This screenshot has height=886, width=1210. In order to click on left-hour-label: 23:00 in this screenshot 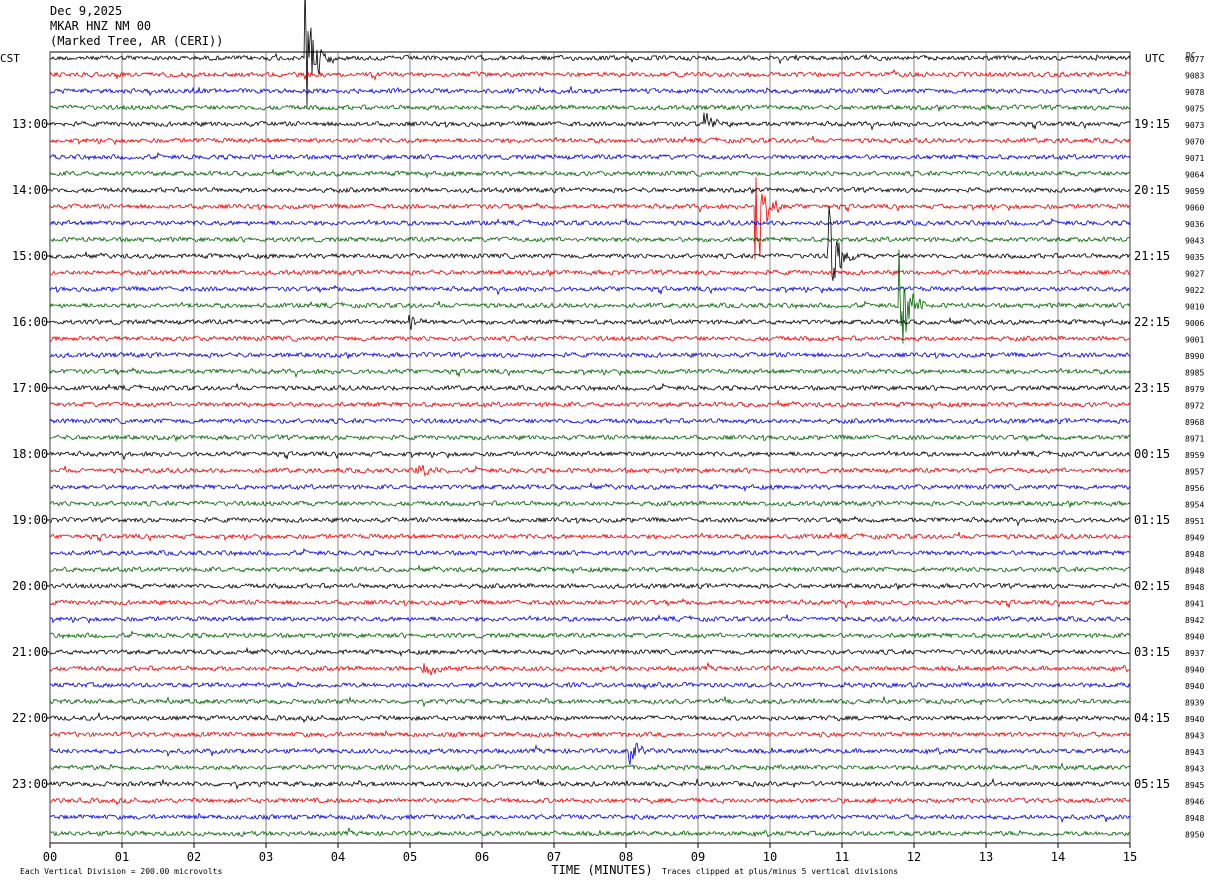, I will do `click(30, 784)`.